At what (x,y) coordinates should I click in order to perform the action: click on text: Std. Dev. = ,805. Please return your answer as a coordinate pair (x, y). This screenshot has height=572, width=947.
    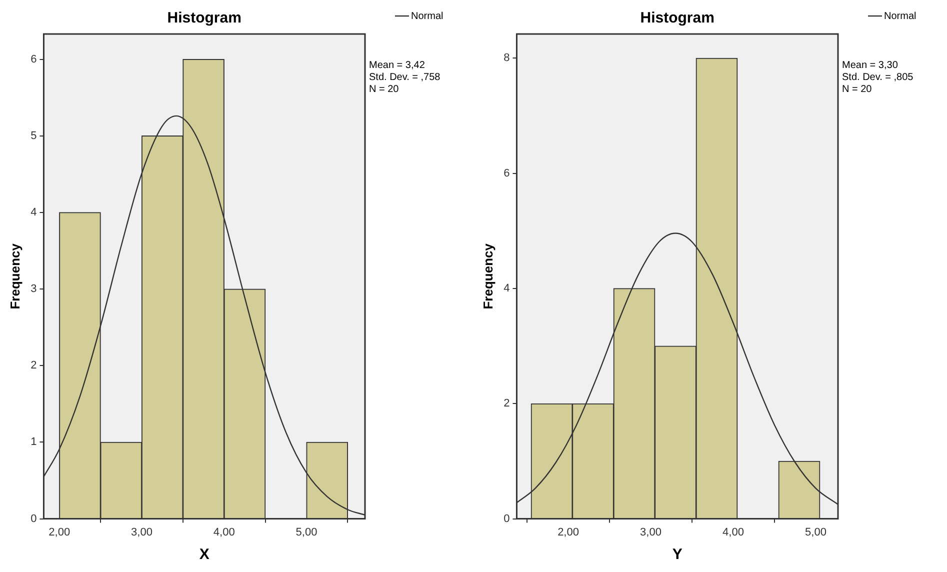
    Looking at the image, I should click on (878, 77).